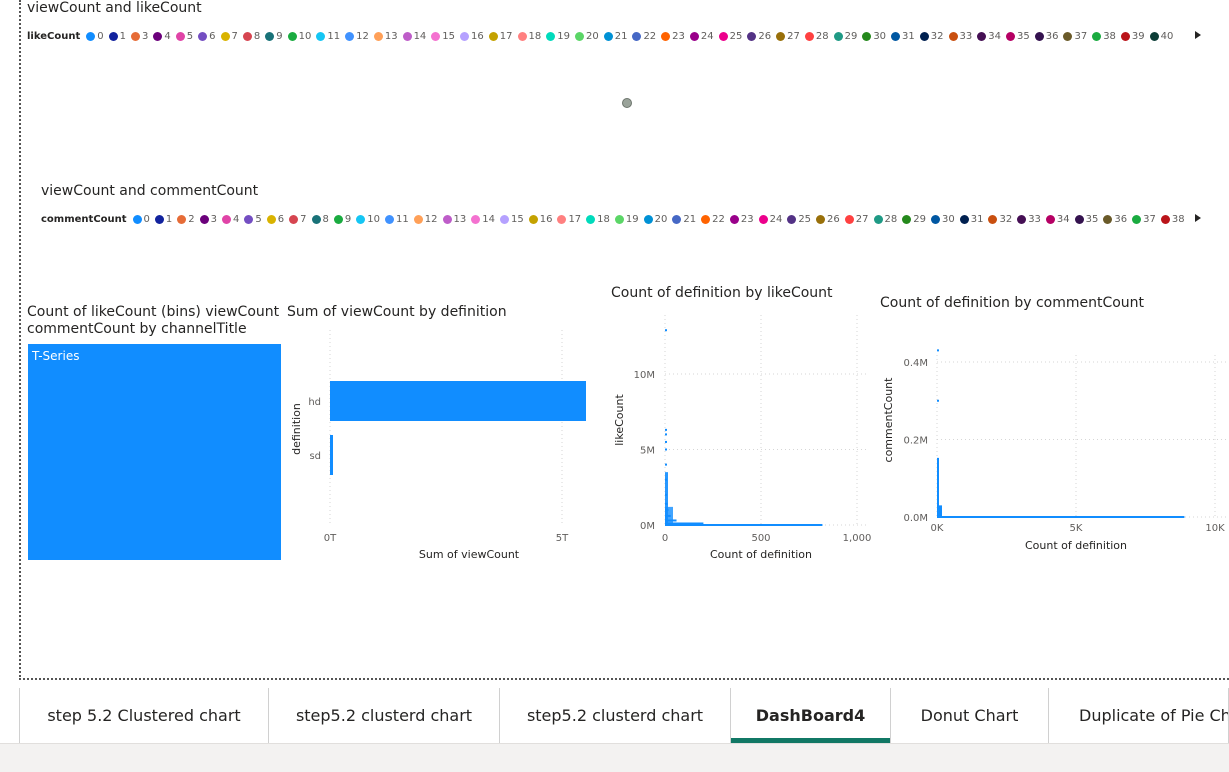 The image size is (1229, 772). Describe the element at coordinates (627, 103) in the screenshot. I see `scatter-data-point` at that location.